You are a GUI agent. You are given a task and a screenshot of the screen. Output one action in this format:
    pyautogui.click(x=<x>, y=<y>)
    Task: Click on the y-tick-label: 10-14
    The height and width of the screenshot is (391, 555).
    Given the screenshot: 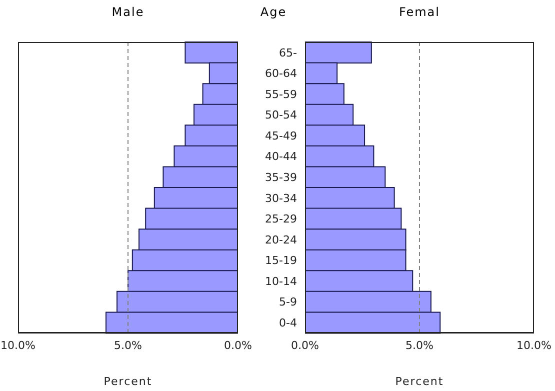 What is the action you would take?
    pyautogui.click(x=281, y=281)
    